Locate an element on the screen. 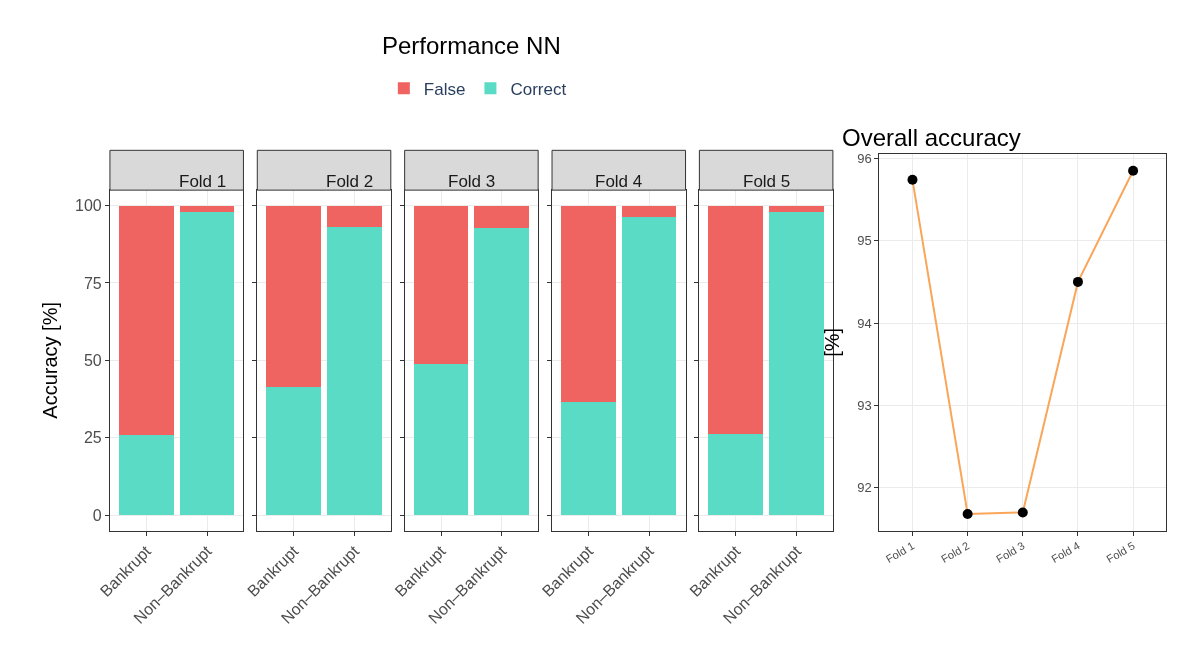 The width and height of the screenshot is (1184, 646). y-tick-label: 100 is located at coordinates (88, 206).